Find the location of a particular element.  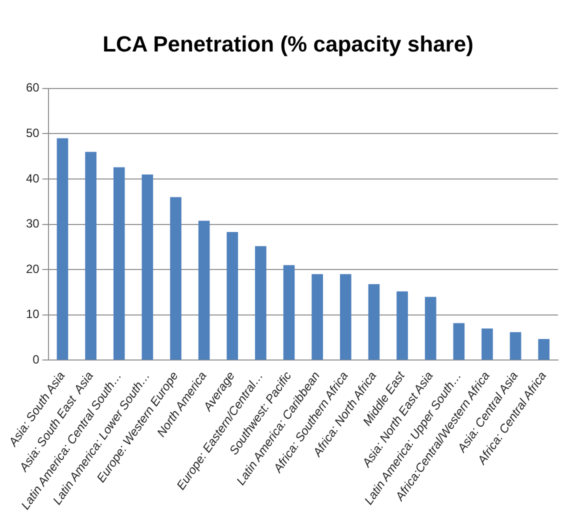

y-tick-label: 60 is located at coordinates (33, 87).